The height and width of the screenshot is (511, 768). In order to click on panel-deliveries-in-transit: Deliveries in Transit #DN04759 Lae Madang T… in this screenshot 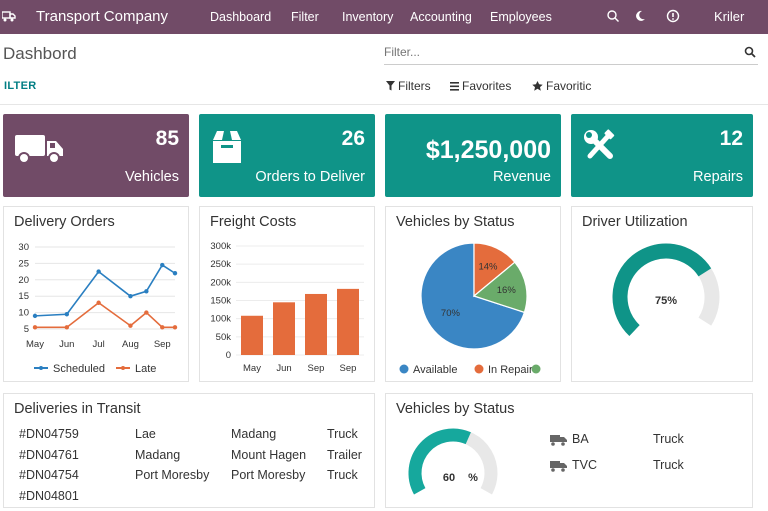, I will do `click(189, 450)`.